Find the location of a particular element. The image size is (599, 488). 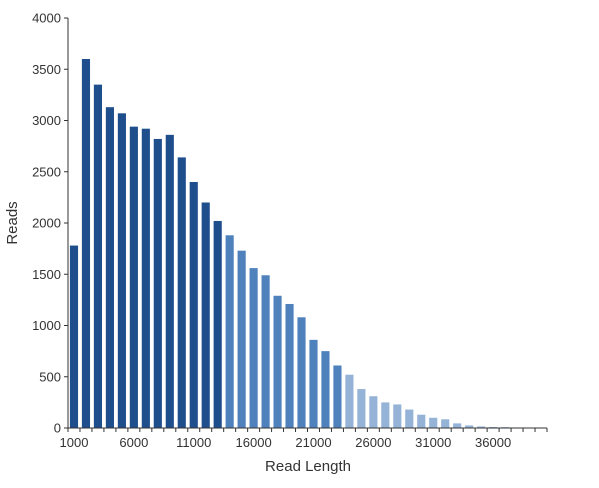

y-tick-label: 2500 is located at coordinates (46, 171).